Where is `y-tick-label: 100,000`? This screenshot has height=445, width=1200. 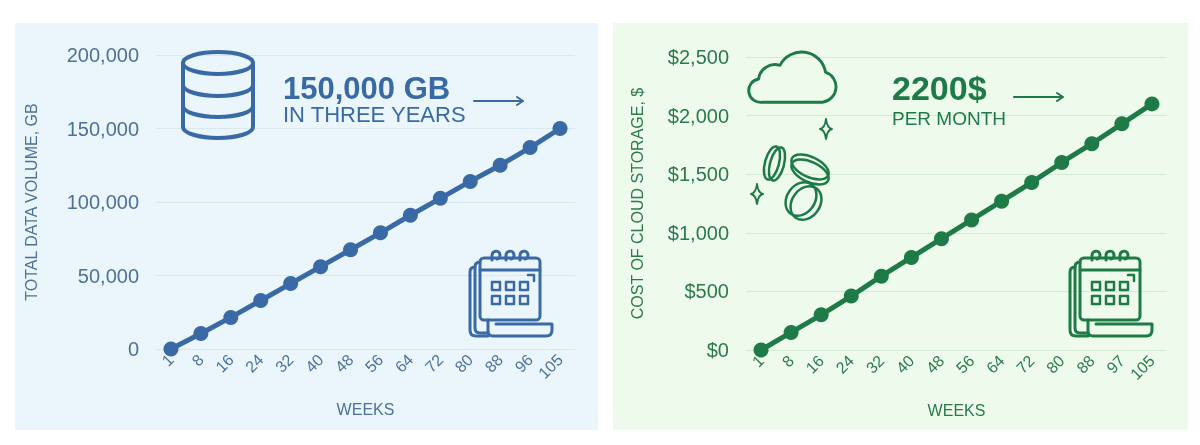
y-tick-label: 100,000 is located at coordinates (102, 202).